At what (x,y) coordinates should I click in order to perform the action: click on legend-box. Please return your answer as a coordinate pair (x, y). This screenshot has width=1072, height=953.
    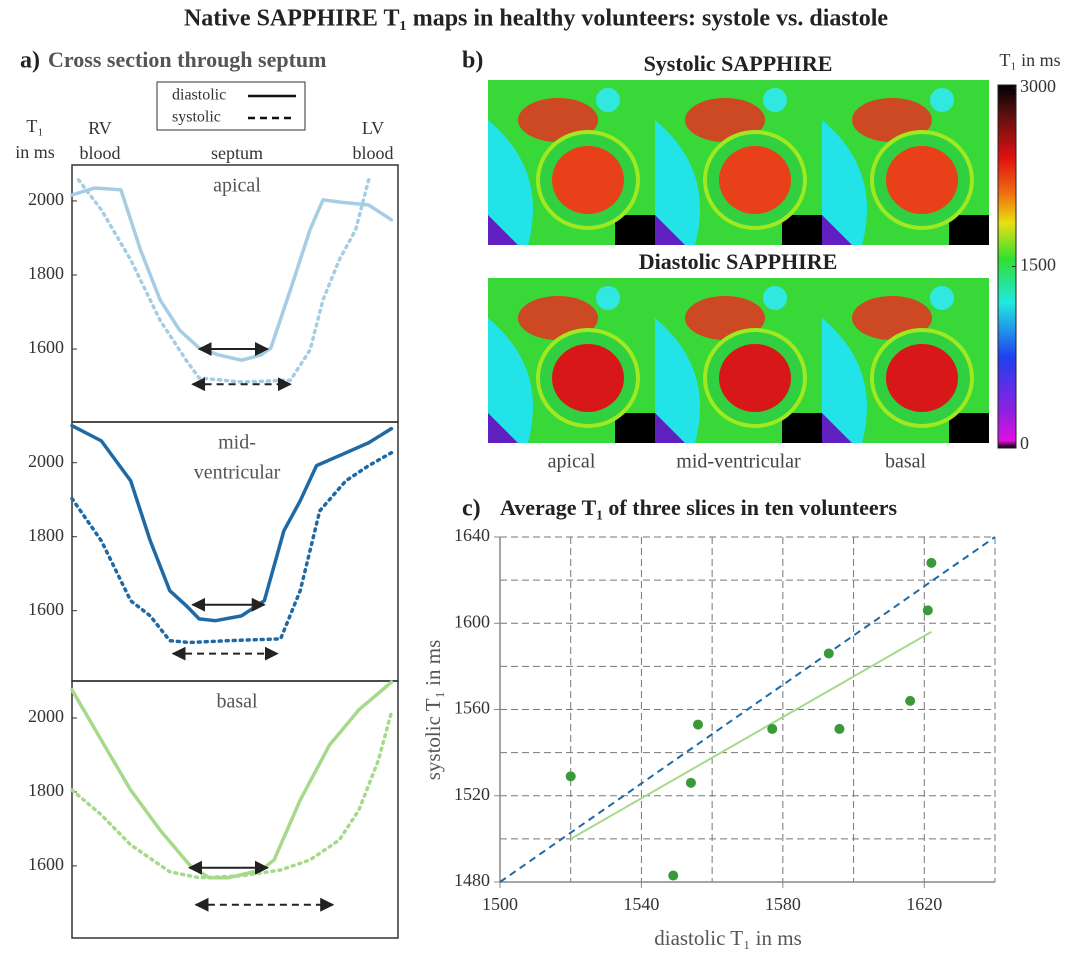
    Looking at the image, I should click on (231, 106).